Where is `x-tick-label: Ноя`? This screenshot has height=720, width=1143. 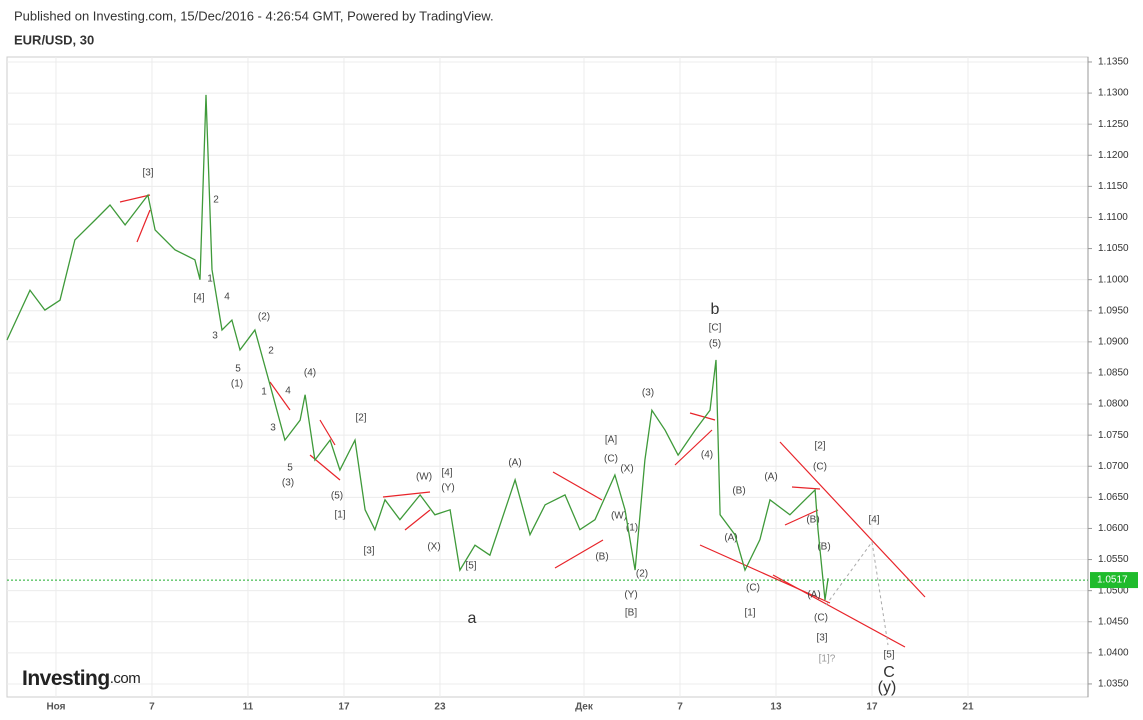 x-tick-label: Ноя is located at coordinates (55, 707).